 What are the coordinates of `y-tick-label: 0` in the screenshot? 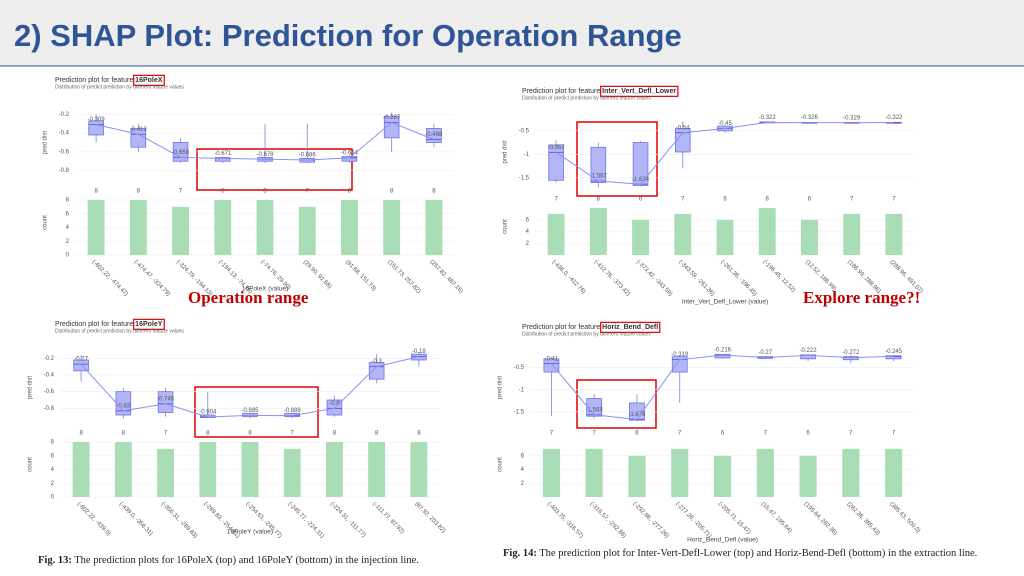 It's located at (53, 498).